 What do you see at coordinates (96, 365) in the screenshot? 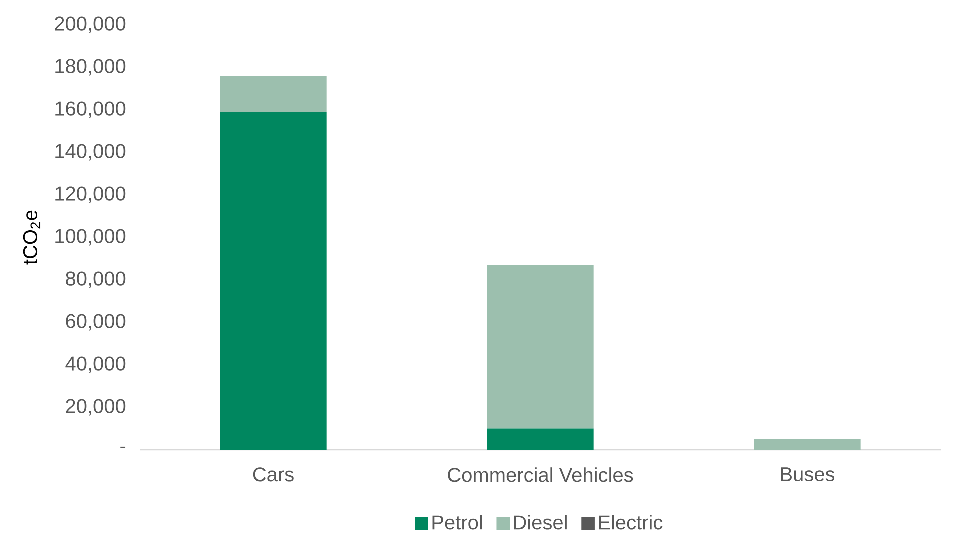
I see `y-tick-label: 40,000` at bounding box center [96, 365].